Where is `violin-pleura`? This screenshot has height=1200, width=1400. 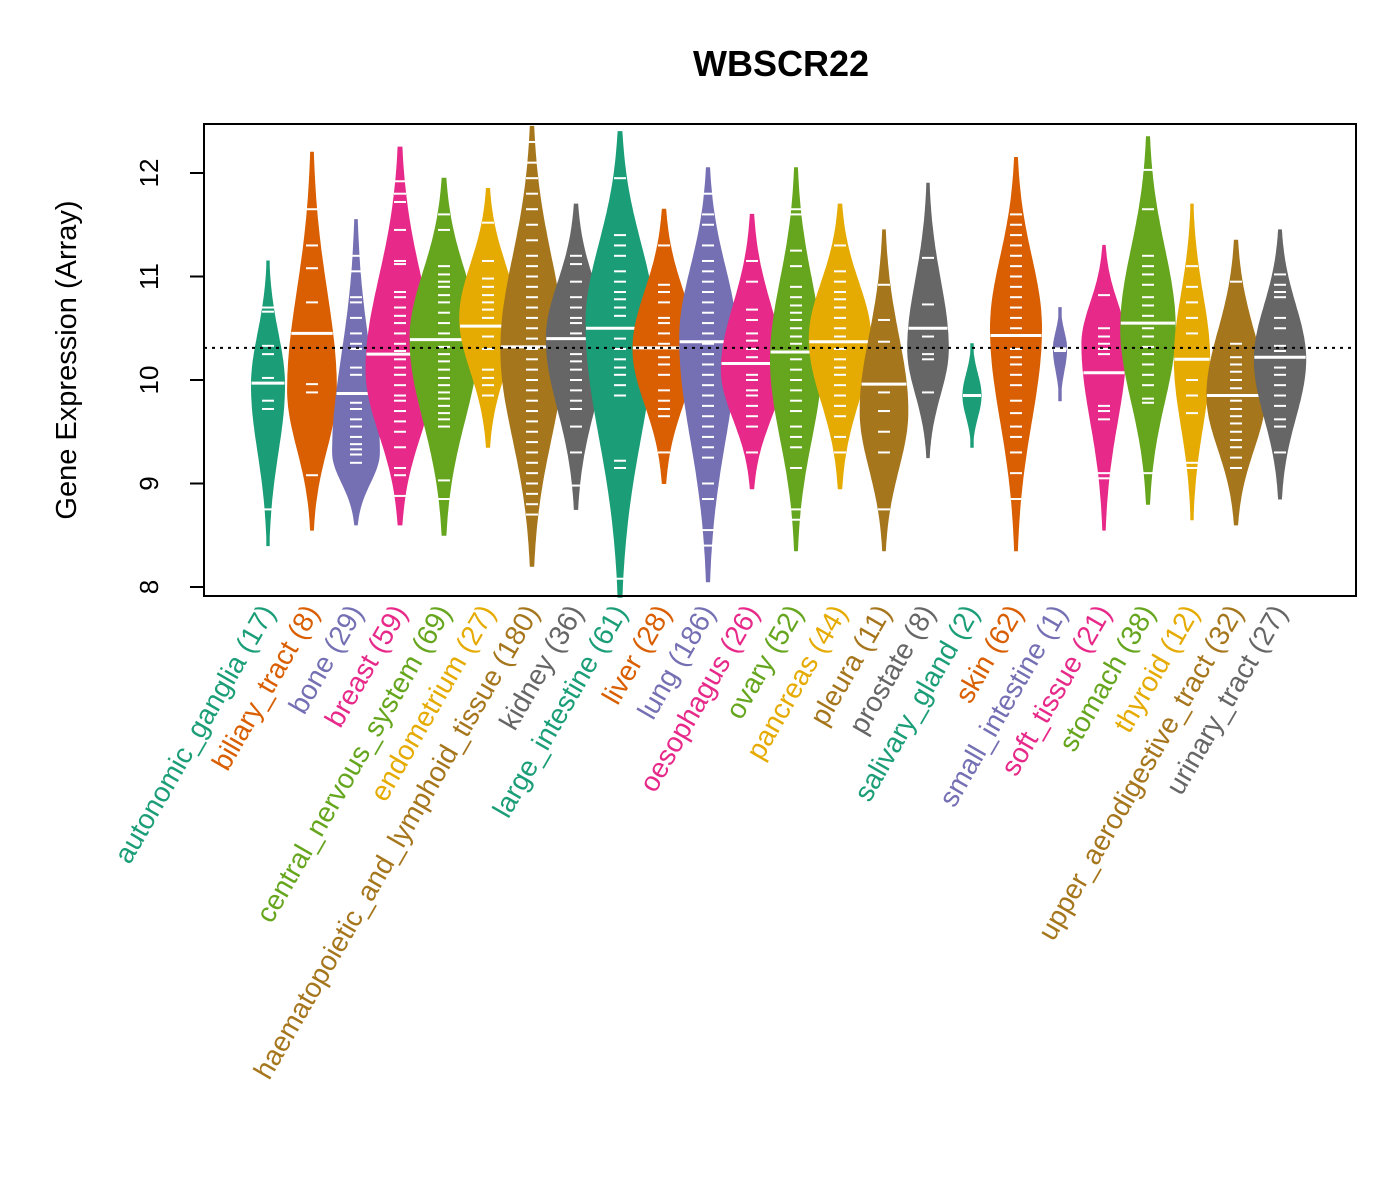 violin-pleura is located at coordinates (884, 390).